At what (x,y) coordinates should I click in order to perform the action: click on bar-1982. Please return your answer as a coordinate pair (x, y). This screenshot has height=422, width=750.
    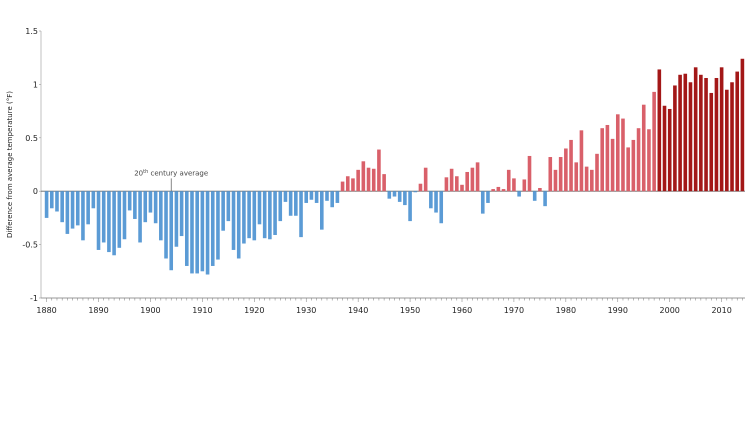
    Looking at the image, I should click on (576, 177).